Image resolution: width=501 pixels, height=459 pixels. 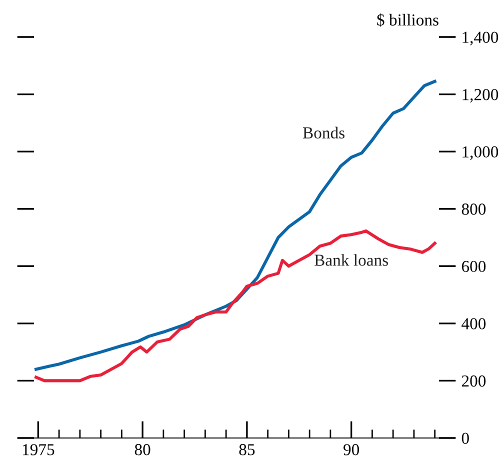 I want to click on y-tick-label: 600, so click(x=474, y=266).